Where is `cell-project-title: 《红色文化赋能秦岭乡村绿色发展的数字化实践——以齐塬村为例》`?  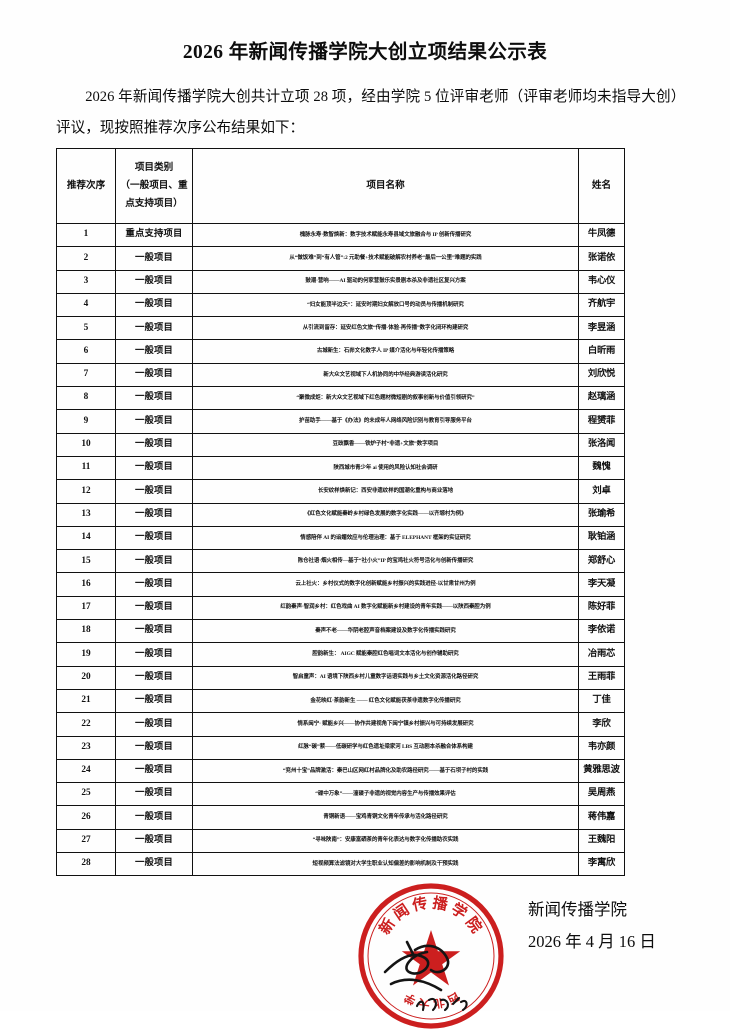
cell-project-title: 《红色文化赋能秦岭乡村绿色发展的数字化实践——以齐塬村为例》 is located at coordinates (385, 514).